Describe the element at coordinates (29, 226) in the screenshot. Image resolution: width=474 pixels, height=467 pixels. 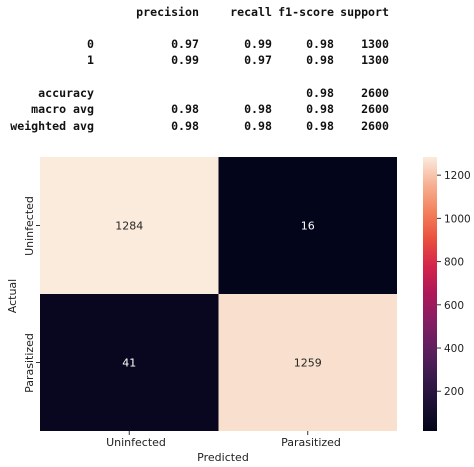
I see `y-tick-label: Uninfected` at that location.